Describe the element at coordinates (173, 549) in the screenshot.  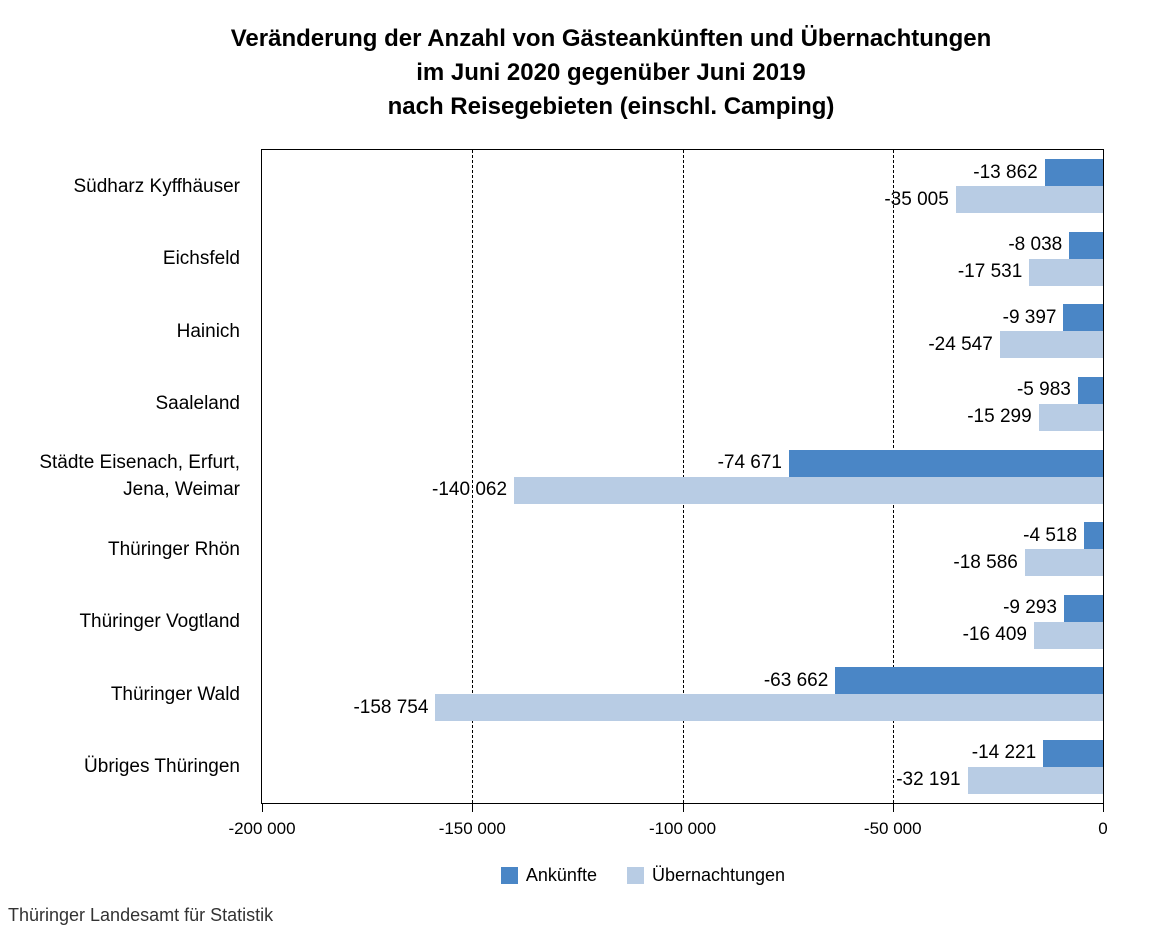
I see `category-label: Thüringer Rhön` at that location.